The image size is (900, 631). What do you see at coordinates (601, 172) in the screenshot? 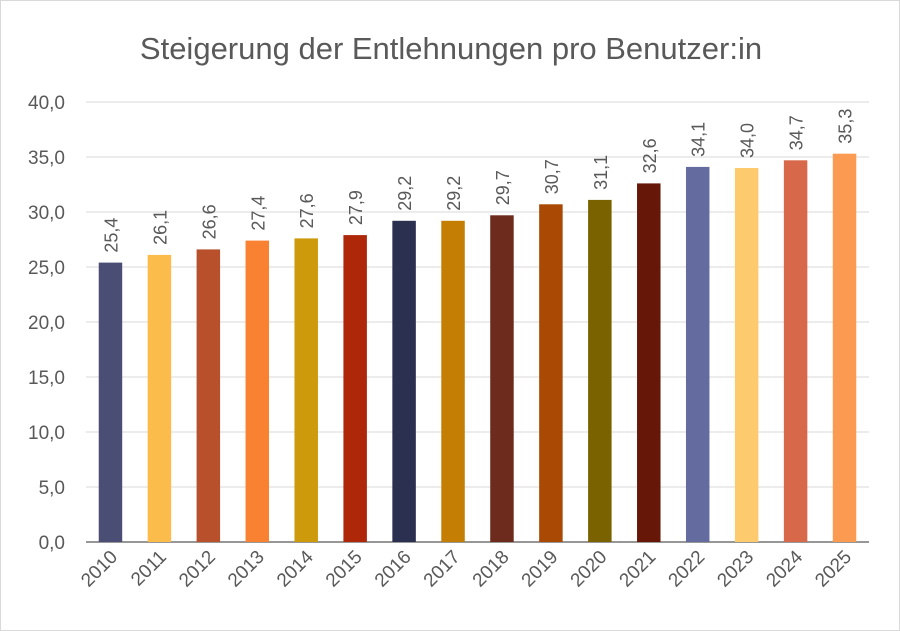
I see `data-label: 31,1` at bounding box center [601, 172].